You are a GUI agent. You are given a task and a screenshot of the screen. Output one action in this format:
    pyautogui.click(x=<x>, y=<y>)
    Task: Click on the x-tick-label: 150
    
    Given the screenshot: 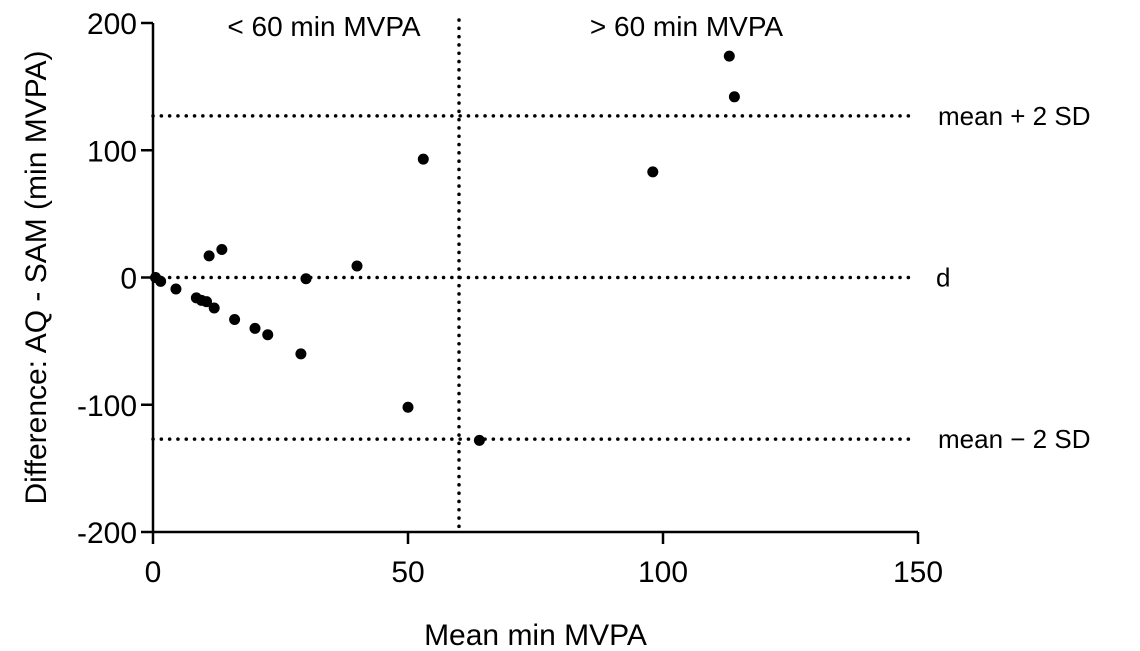 What is the action you would take?
    pyautogui.click(x=918, y=572)
    